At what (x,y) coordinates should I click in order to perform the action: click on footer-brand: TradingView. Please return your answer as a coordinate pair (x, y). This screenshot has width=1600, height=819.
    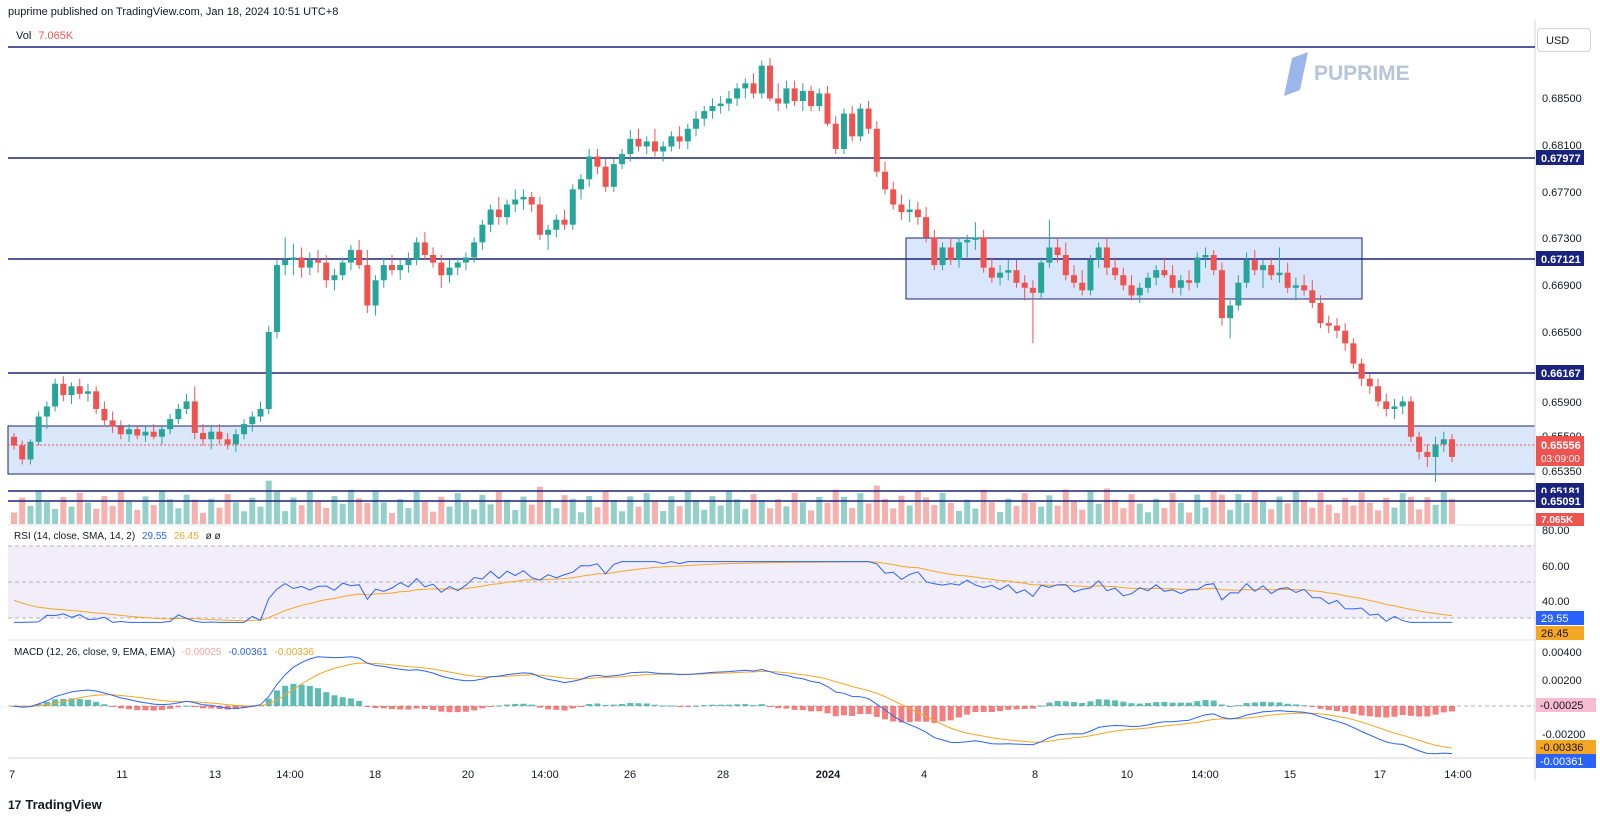
    Looking at the image, I should click on (63, 804).